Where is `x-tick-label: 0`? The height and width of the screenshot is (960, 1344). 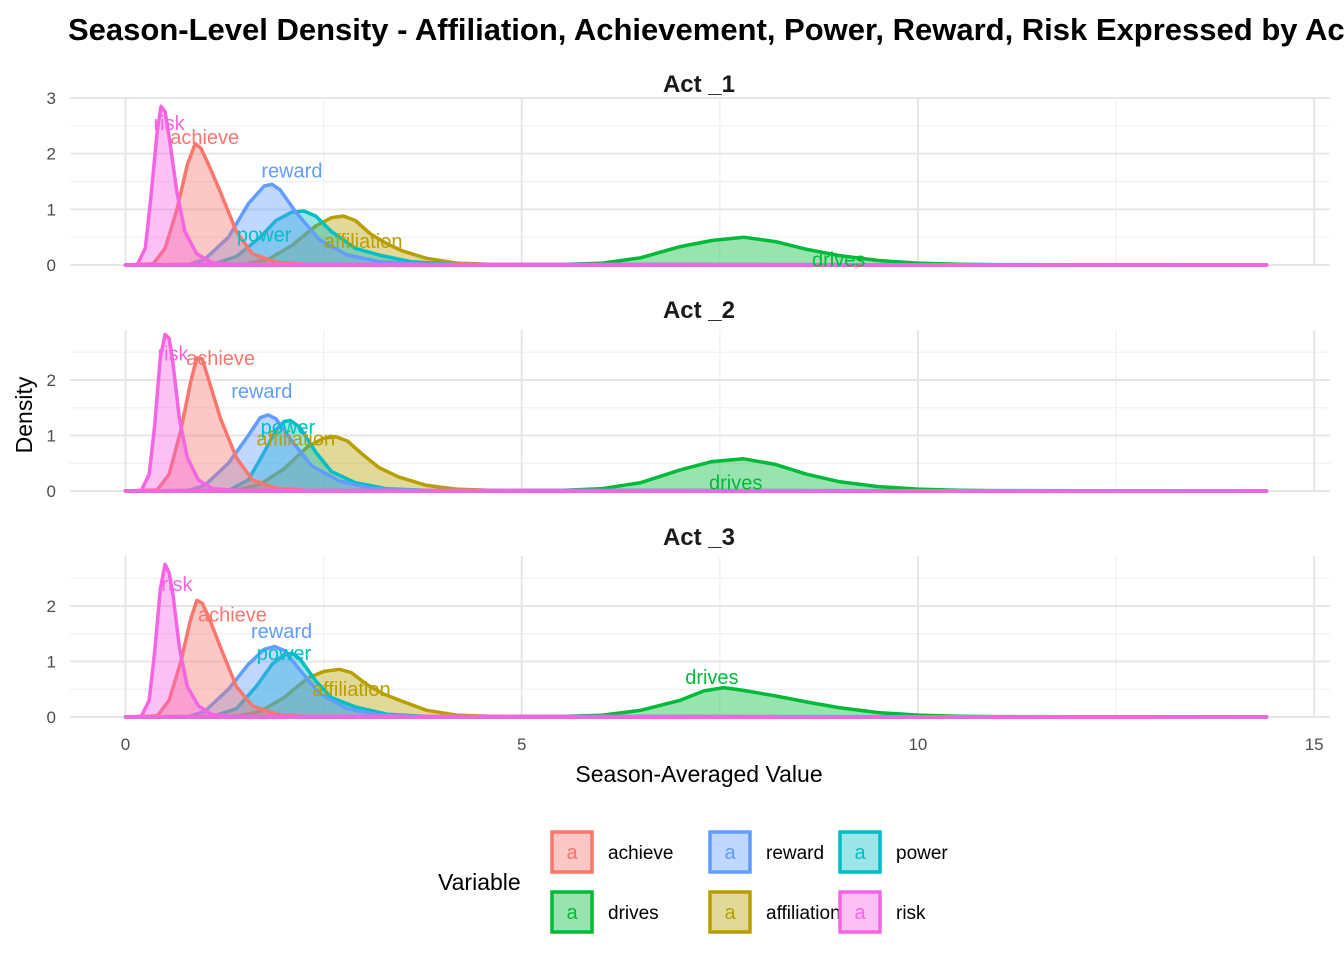 x-tick-label: 0 is located at coordinates (125, 744).